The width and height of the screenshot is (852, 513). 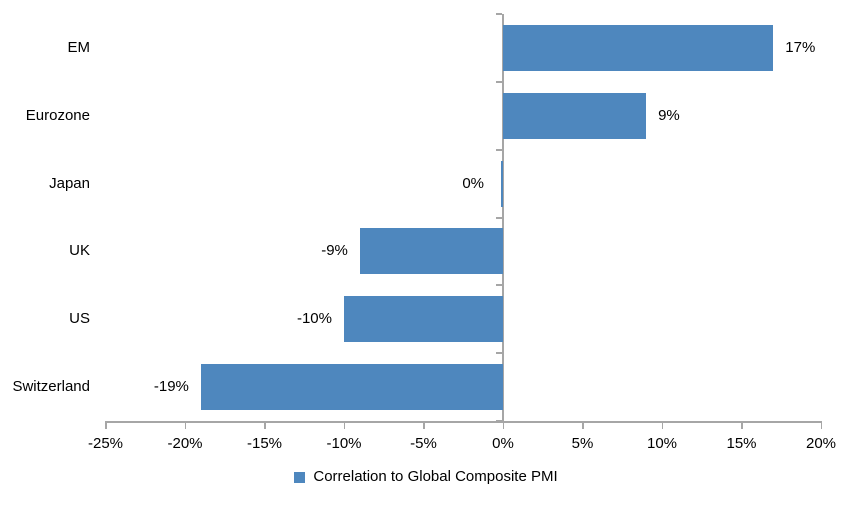 I want to click on x-axis-tick-label: 0%, so click(x=503, y=443).